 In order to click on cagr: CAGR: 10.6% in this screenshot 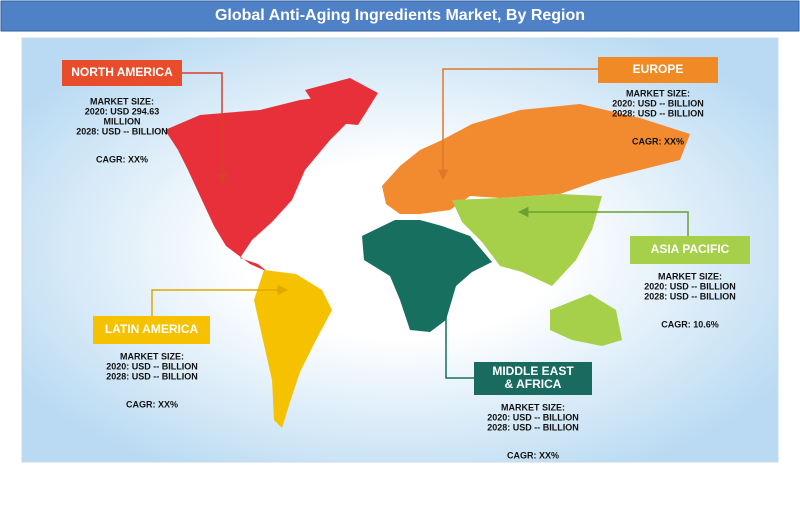, I will do `click(690, 324)`.